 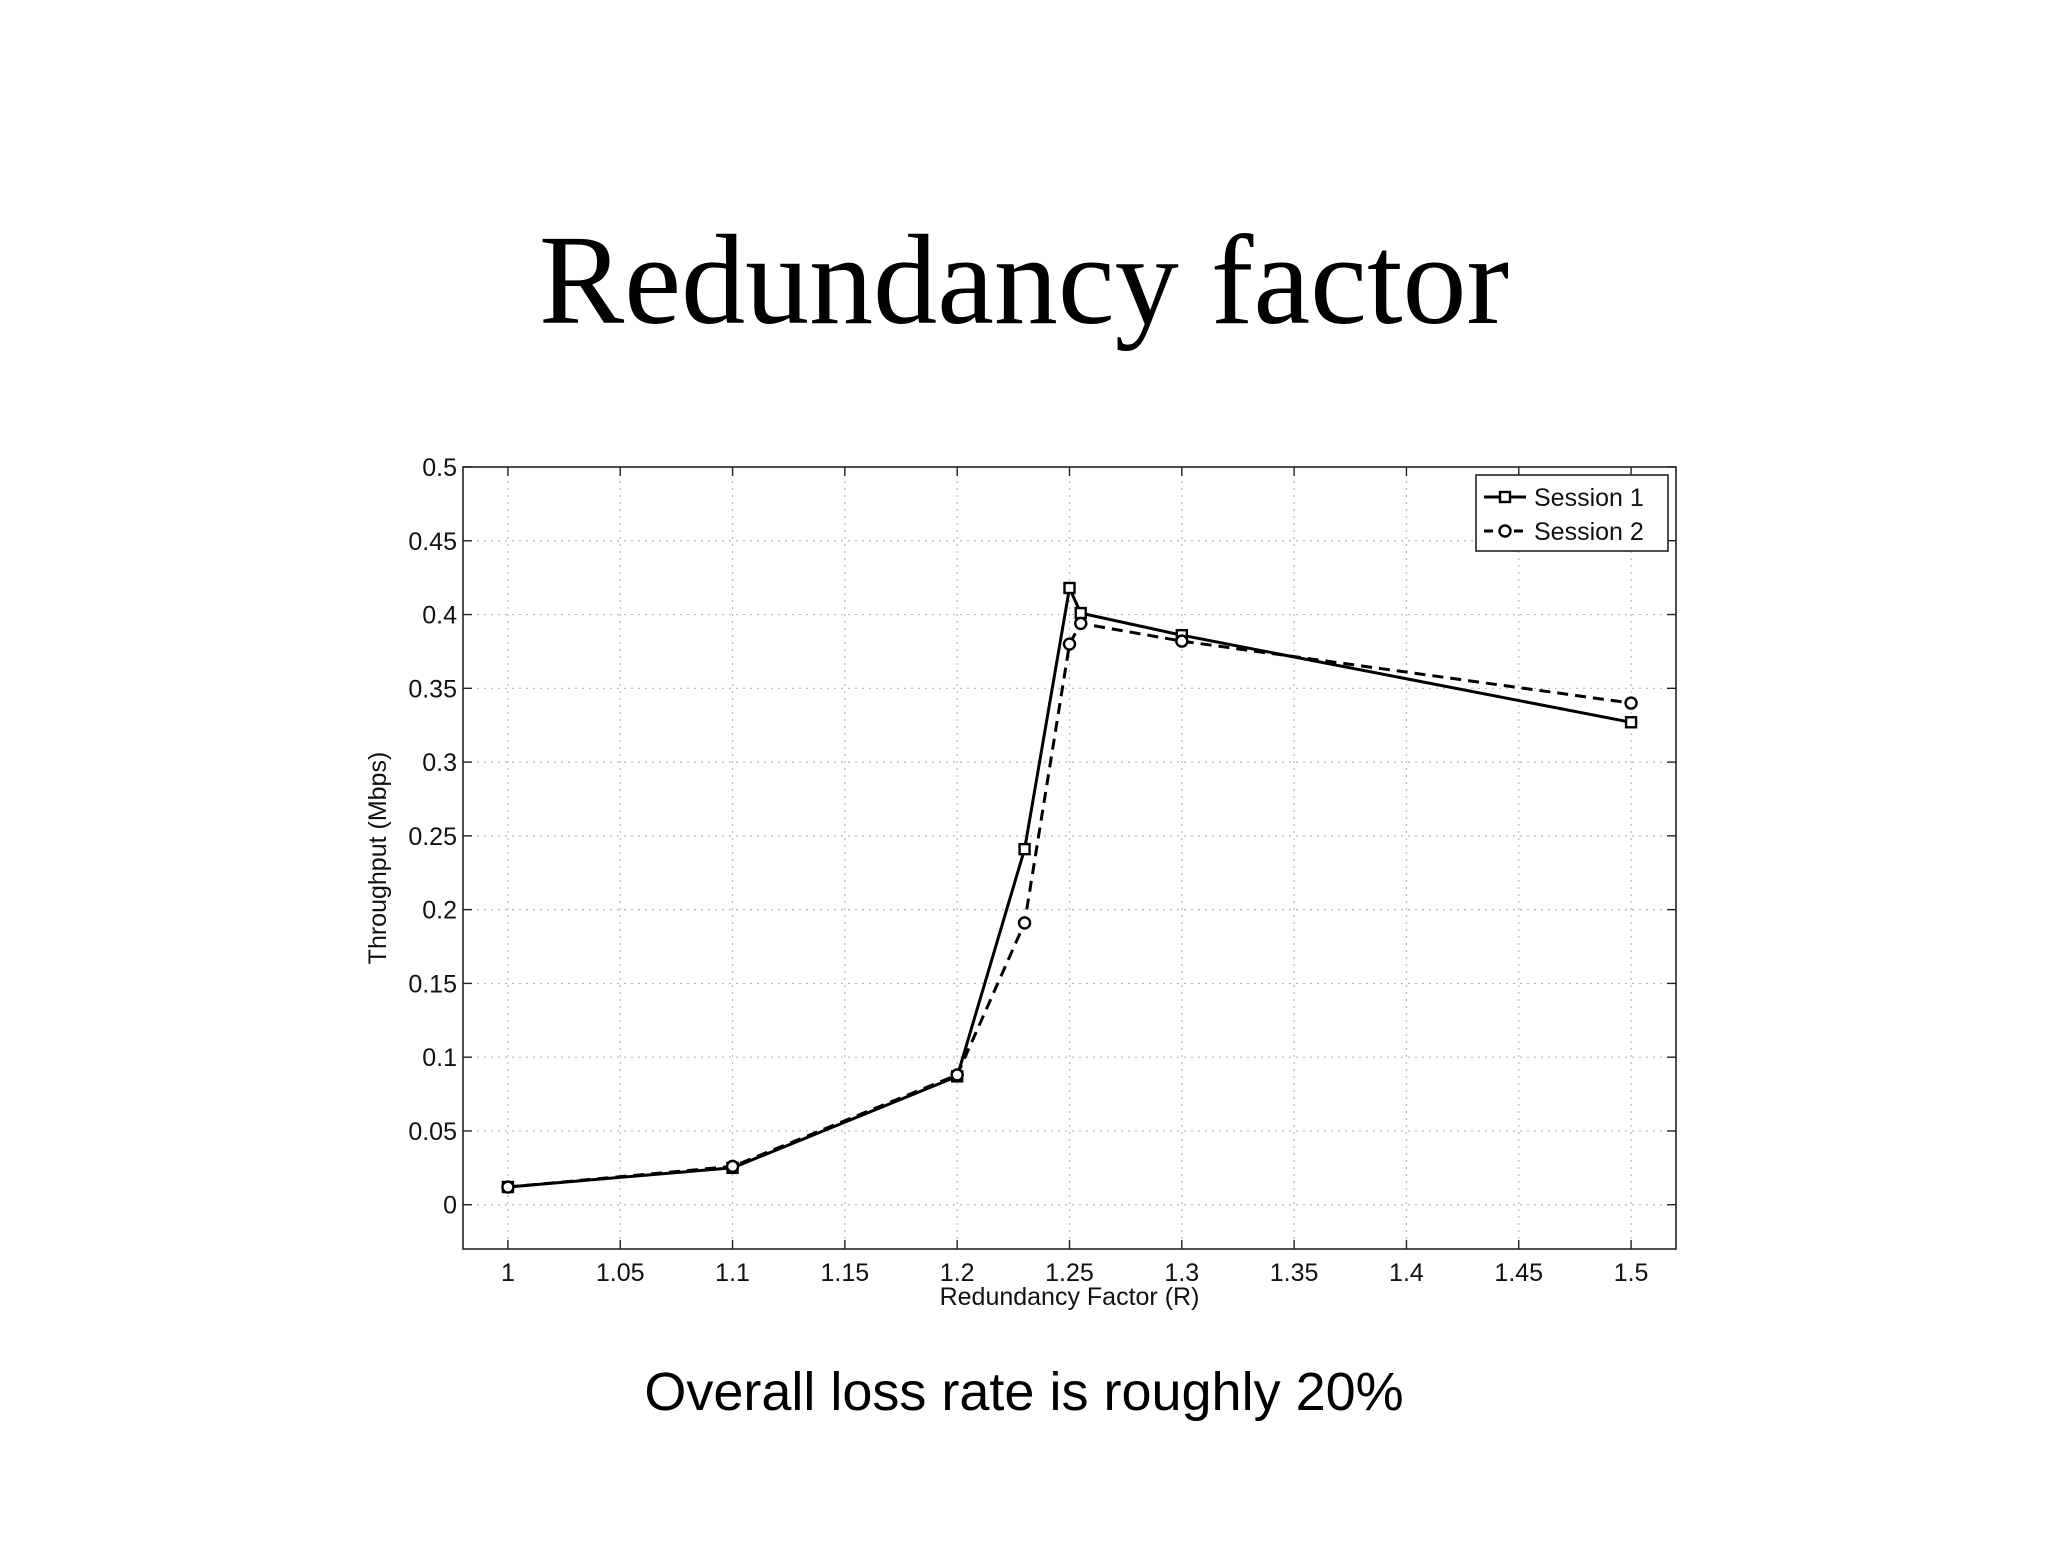 I want to click on slide-title: Redundancy factor, so click(x=1024, y=280).